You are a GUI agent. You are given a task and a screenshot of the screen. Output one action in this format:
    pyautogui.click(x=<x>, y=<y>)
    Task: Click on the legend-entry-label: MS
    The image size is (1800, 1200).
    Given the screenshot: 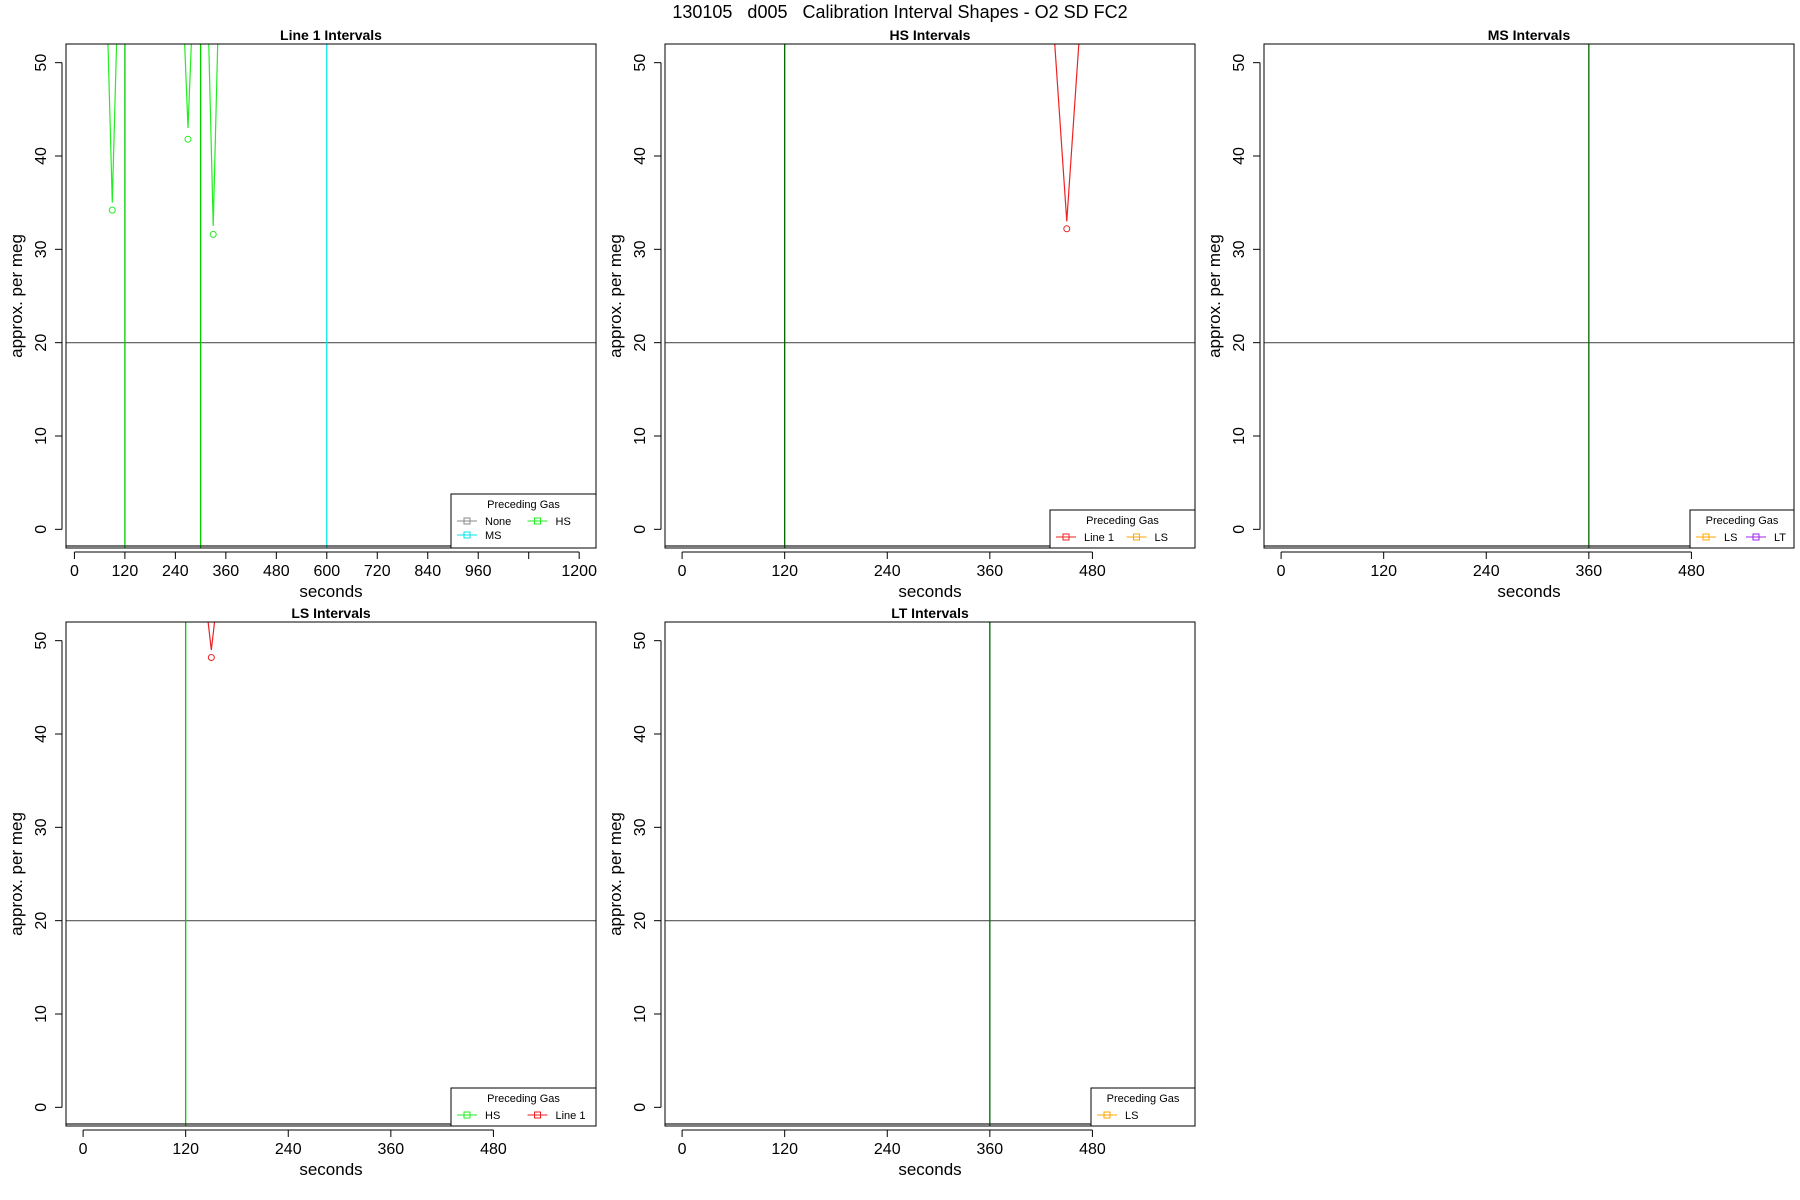 What is the action you would take?
    pyautogui.click(x=493, y=536)
    